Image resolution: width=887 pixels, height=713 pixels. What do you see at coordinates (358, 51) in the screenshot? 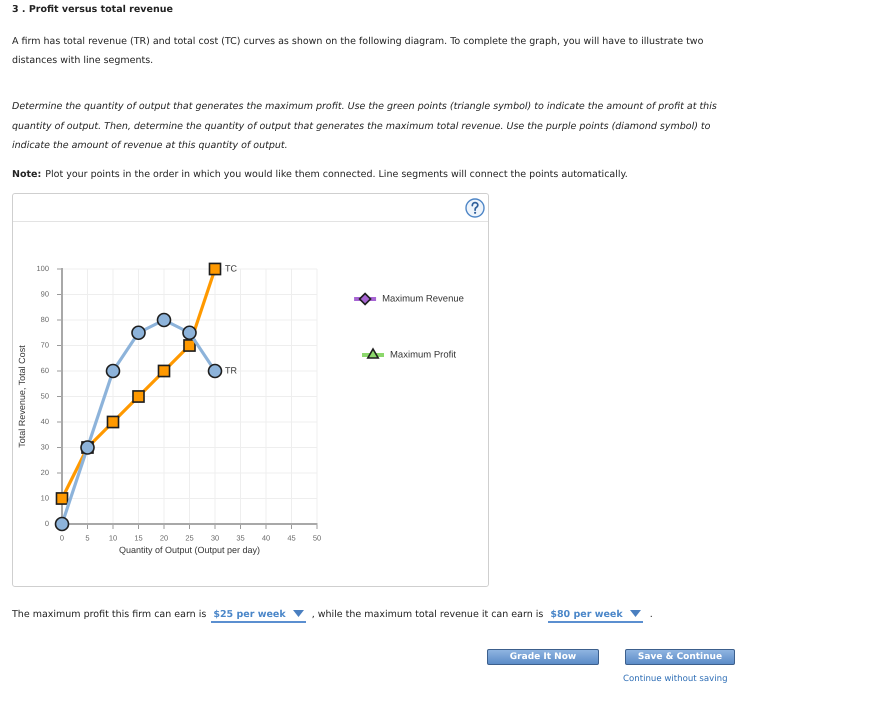
I see `text: A firm has total revenue (TR) and total cost (TC) curves as shown on the following diagram. To complete the graph, you will have to illustrate two distances with line segments.` at bounding box center [358, 51].